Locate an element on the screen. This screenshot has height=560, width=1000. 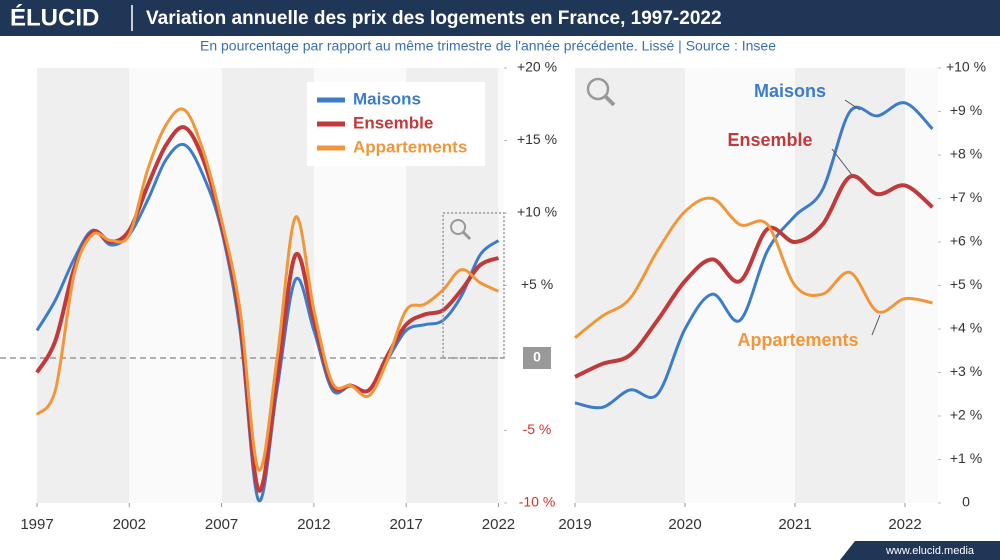
footer: www.elucid.media is located at coordinates (930, 551).